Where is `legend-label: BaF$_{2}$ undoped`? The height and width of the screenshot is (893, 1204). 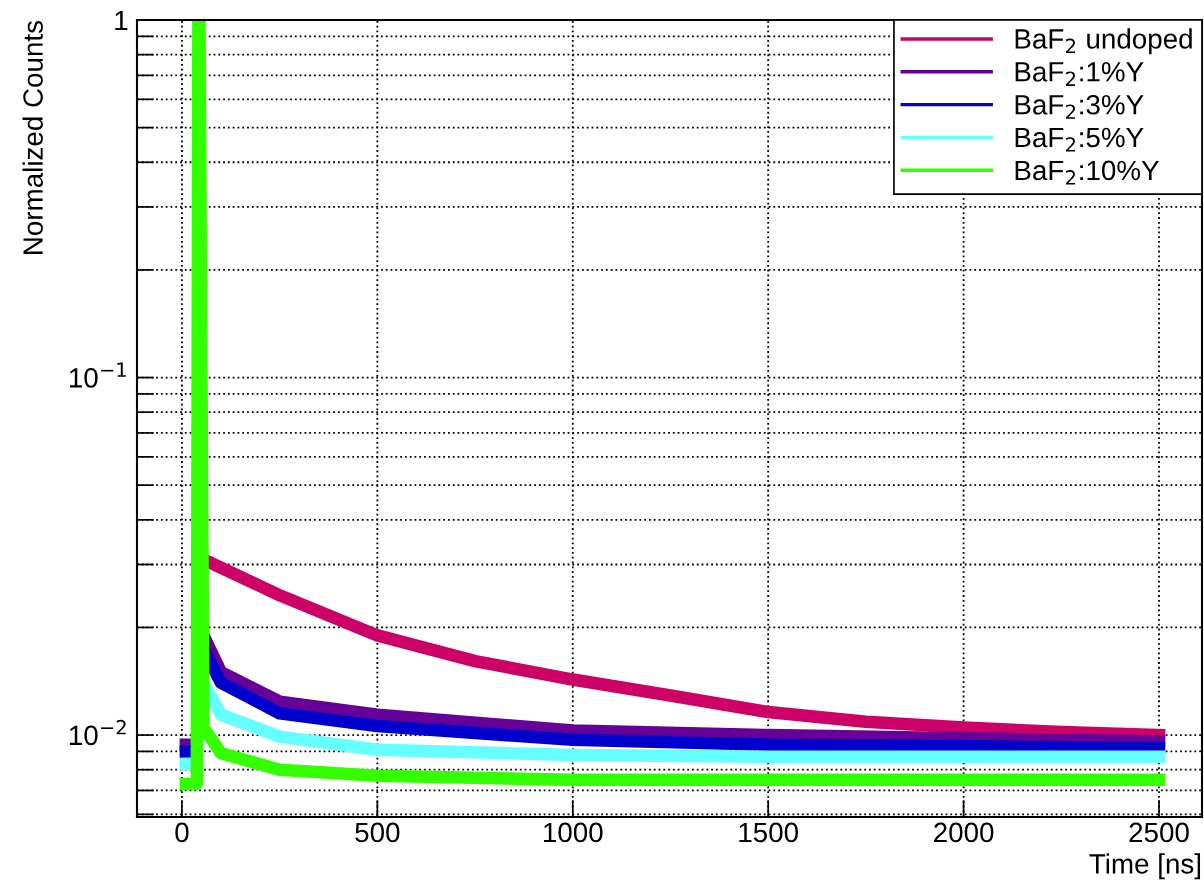 legend-label: BaF$_{2}$ undoped is located at coordinates (1103, 41).